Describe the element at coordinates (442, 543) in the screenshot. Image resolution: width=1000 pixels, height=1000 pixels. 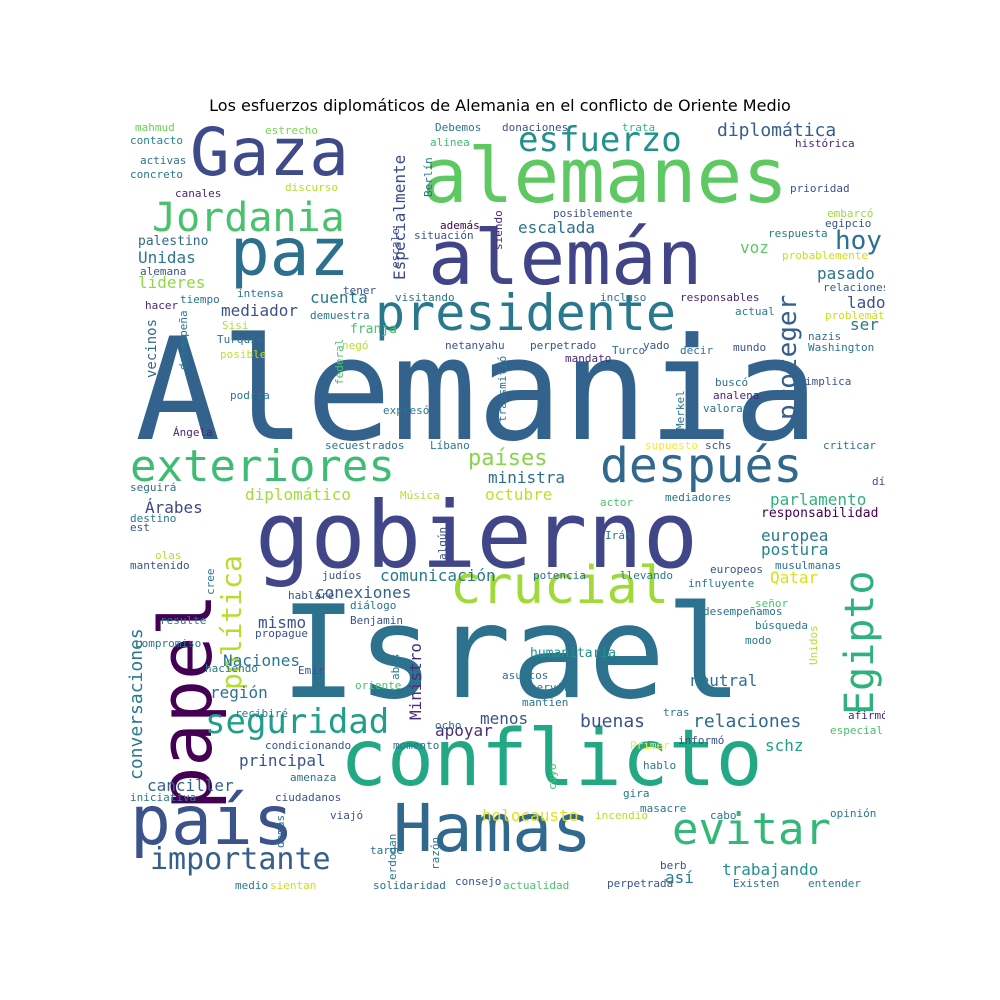
I see `cloud-word: algún` at that location.